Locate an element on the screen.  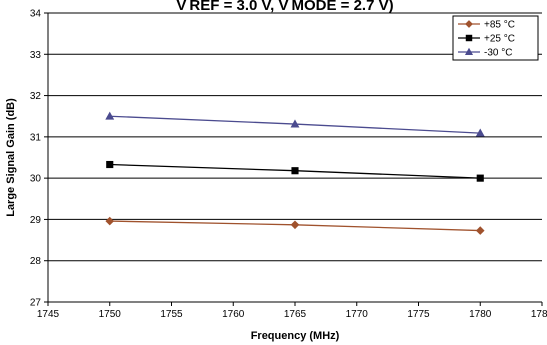
legend: +85 °C +25 °C -30 °C is located at coordinates (495, 38).